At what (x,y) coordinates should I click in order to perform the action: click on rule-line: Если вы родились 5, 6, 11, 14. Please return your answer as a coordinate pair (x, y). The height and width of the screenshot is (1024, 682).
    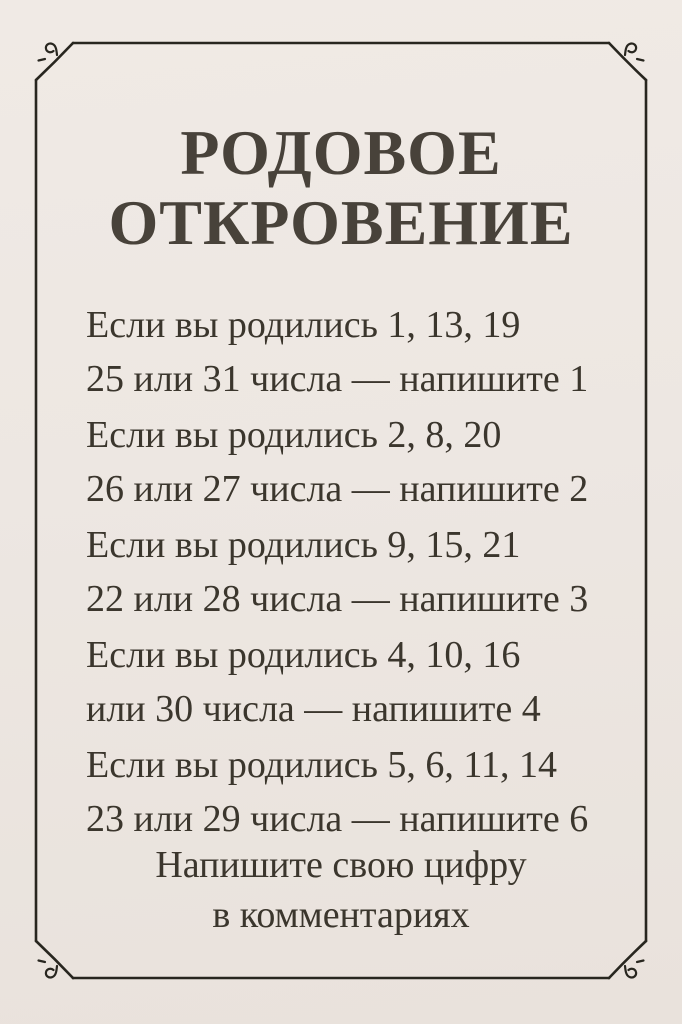
    Looking at the image, I should click on (322, 765).